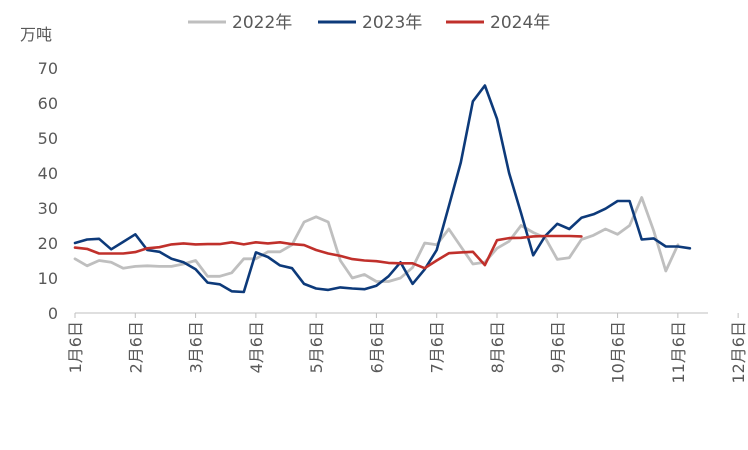 The image size is (748, 450). What do you see at coordinates (497, 347) in the screenshot?
I see `x-tick-label: 8月6日` at bounding box center [497, 347].